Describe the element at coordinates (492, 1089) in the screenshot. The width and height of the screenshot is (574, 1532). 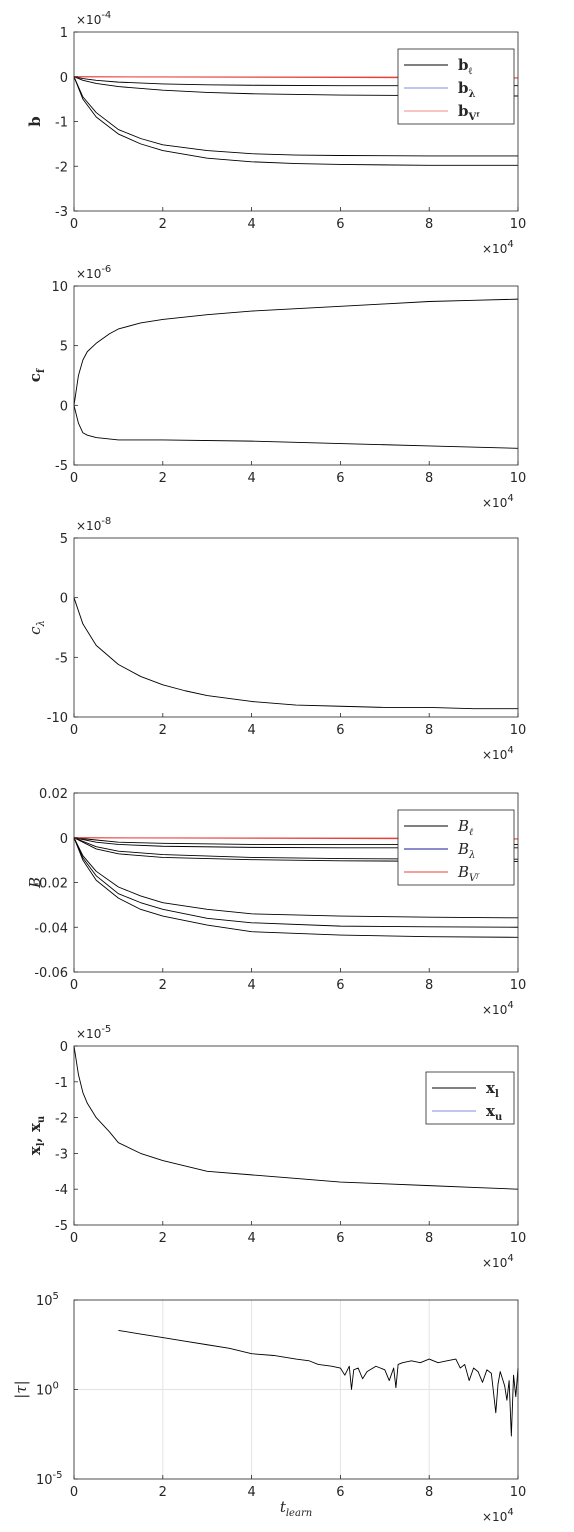
I see `legend-entry: xl` at that location.